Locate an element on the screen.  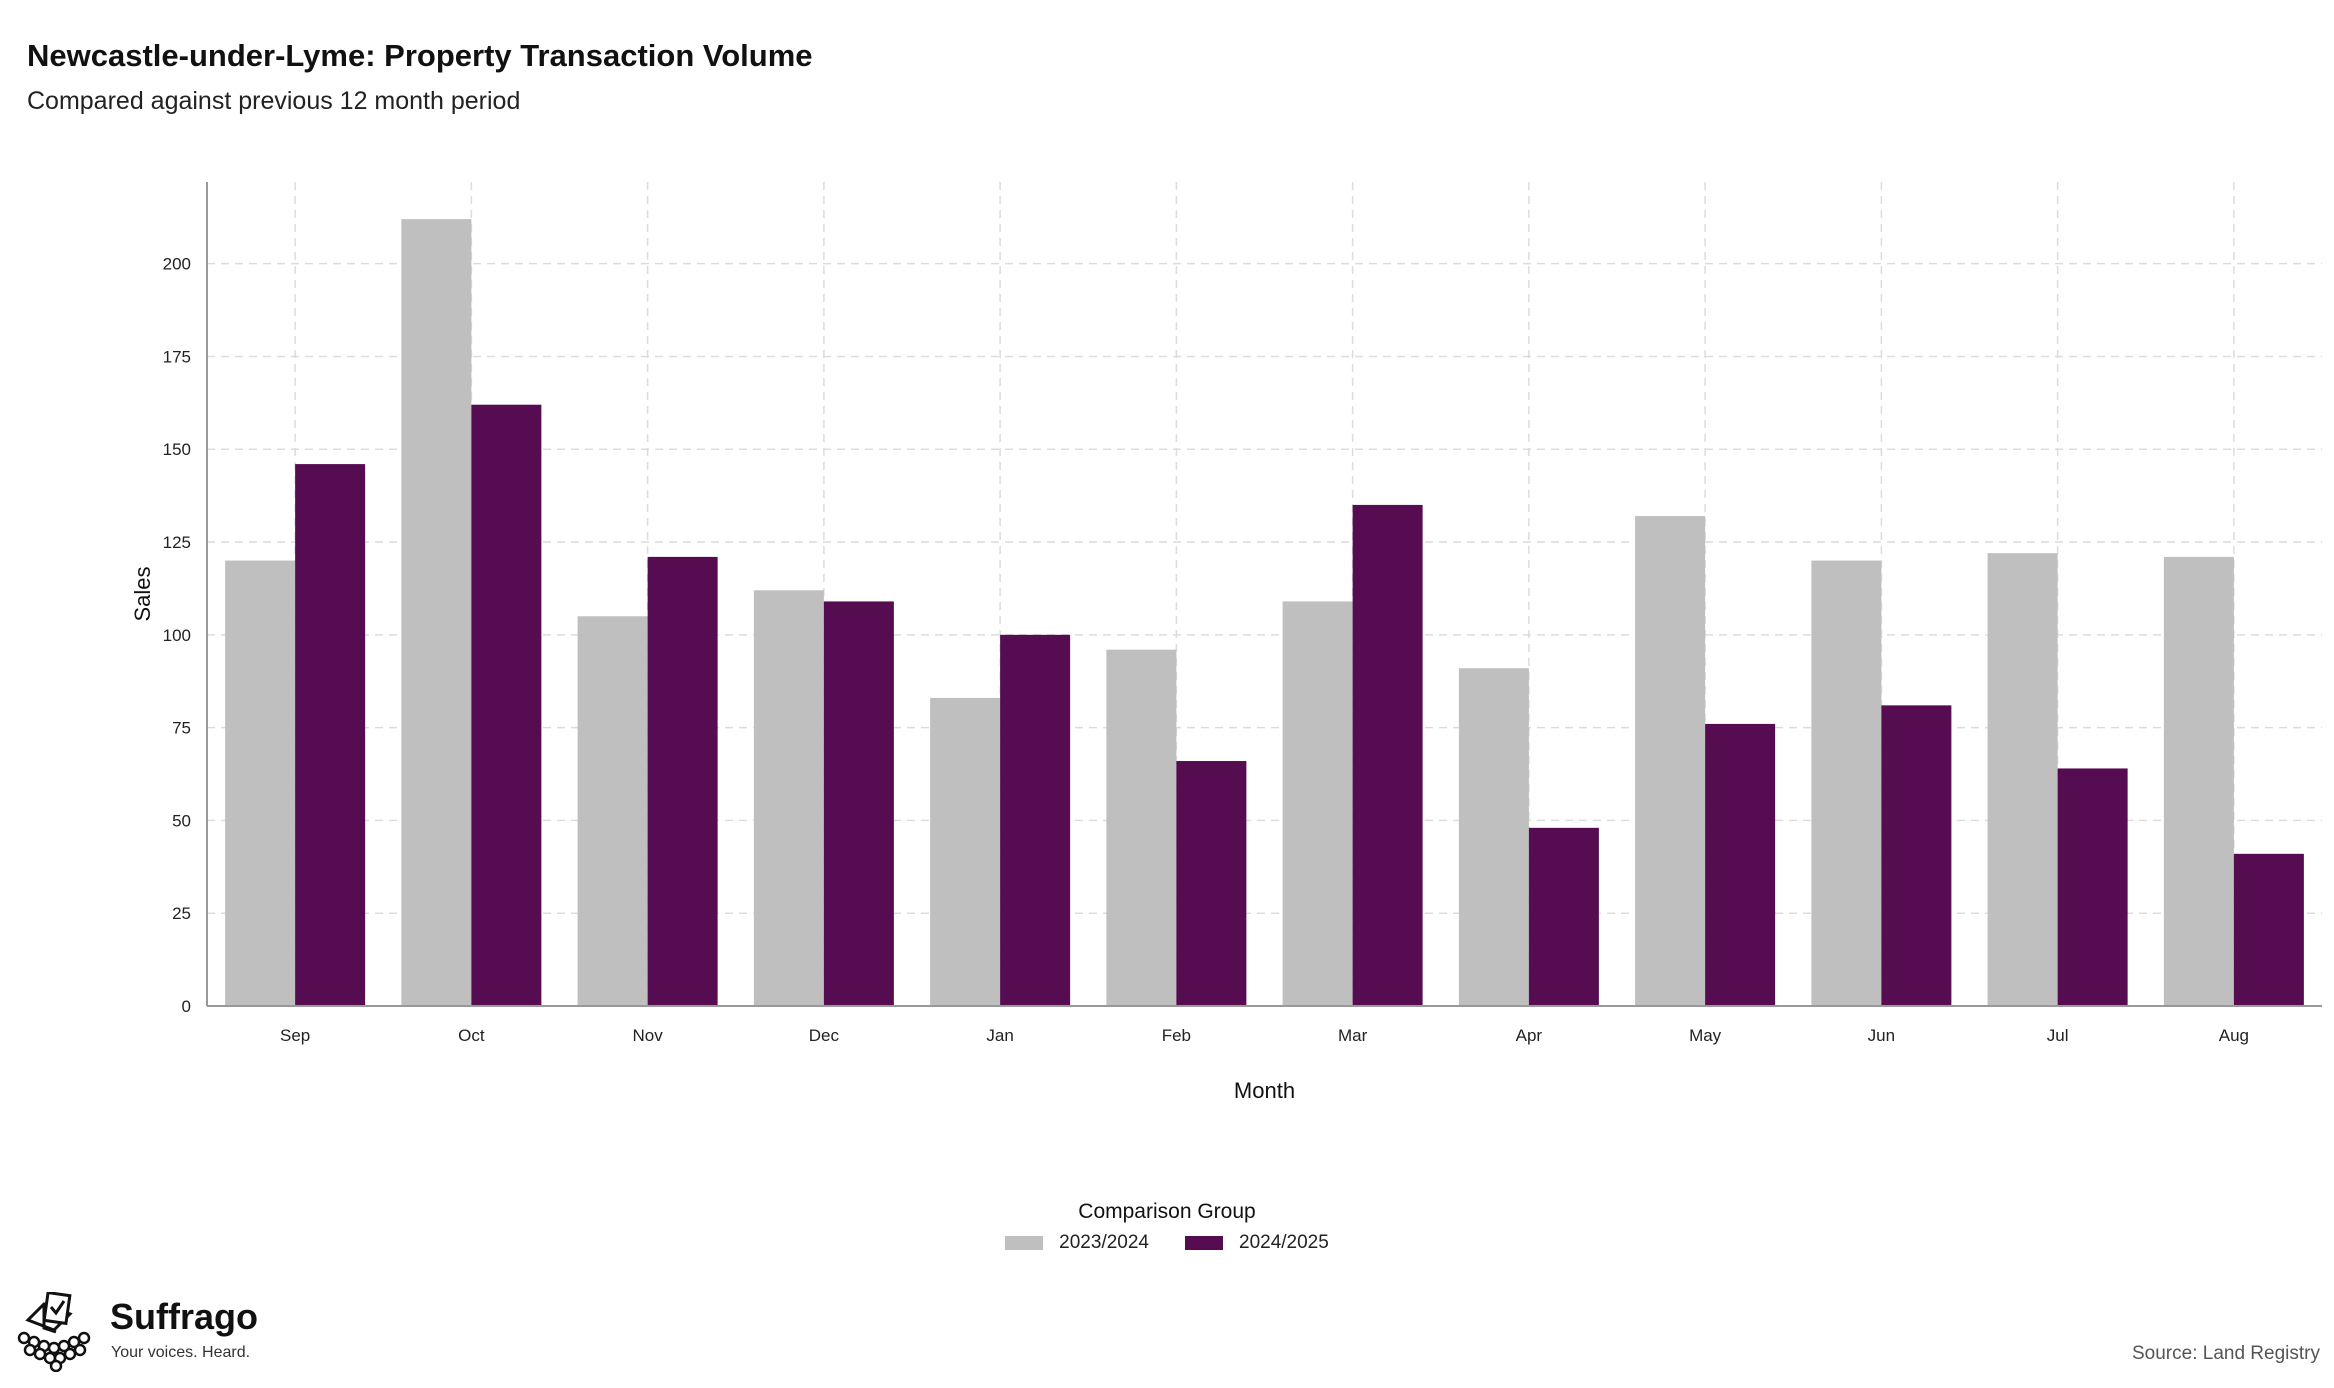
bar-sep-2023 is located at coordinates (260, 783).